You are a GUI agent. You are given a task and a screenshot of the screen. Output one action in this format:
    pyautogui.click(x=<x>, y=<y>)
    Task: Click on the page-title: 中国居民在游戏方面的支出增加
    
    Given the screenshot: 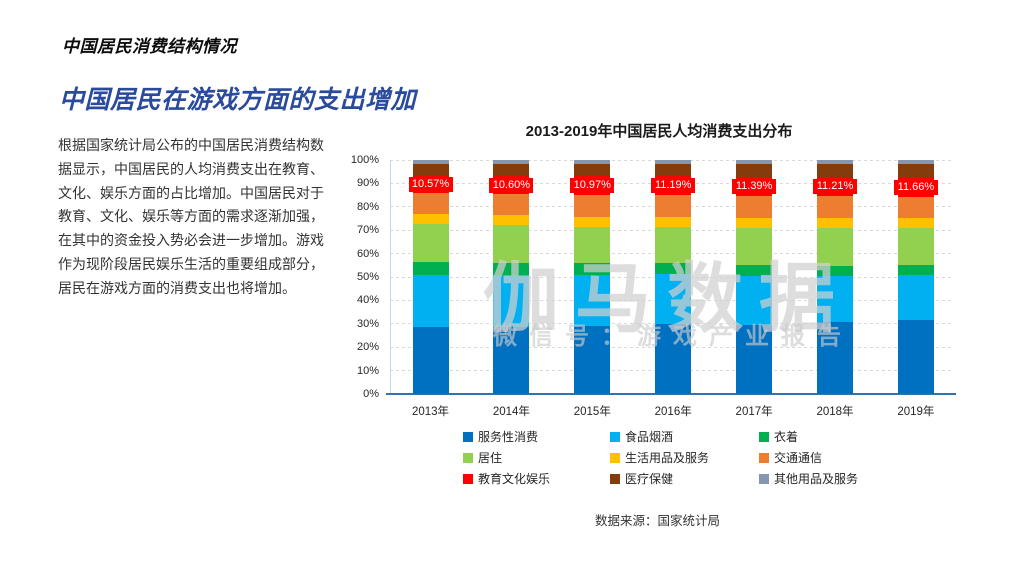 What is the action you would take?
    pyautogui.click(x=238, y=100)
    